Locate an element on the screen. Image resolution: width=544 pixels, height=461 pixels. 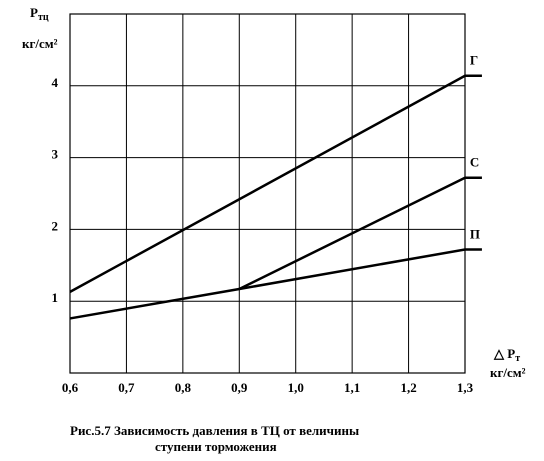
x-tick-label: 1,2 is located at coordinates (408, 387).